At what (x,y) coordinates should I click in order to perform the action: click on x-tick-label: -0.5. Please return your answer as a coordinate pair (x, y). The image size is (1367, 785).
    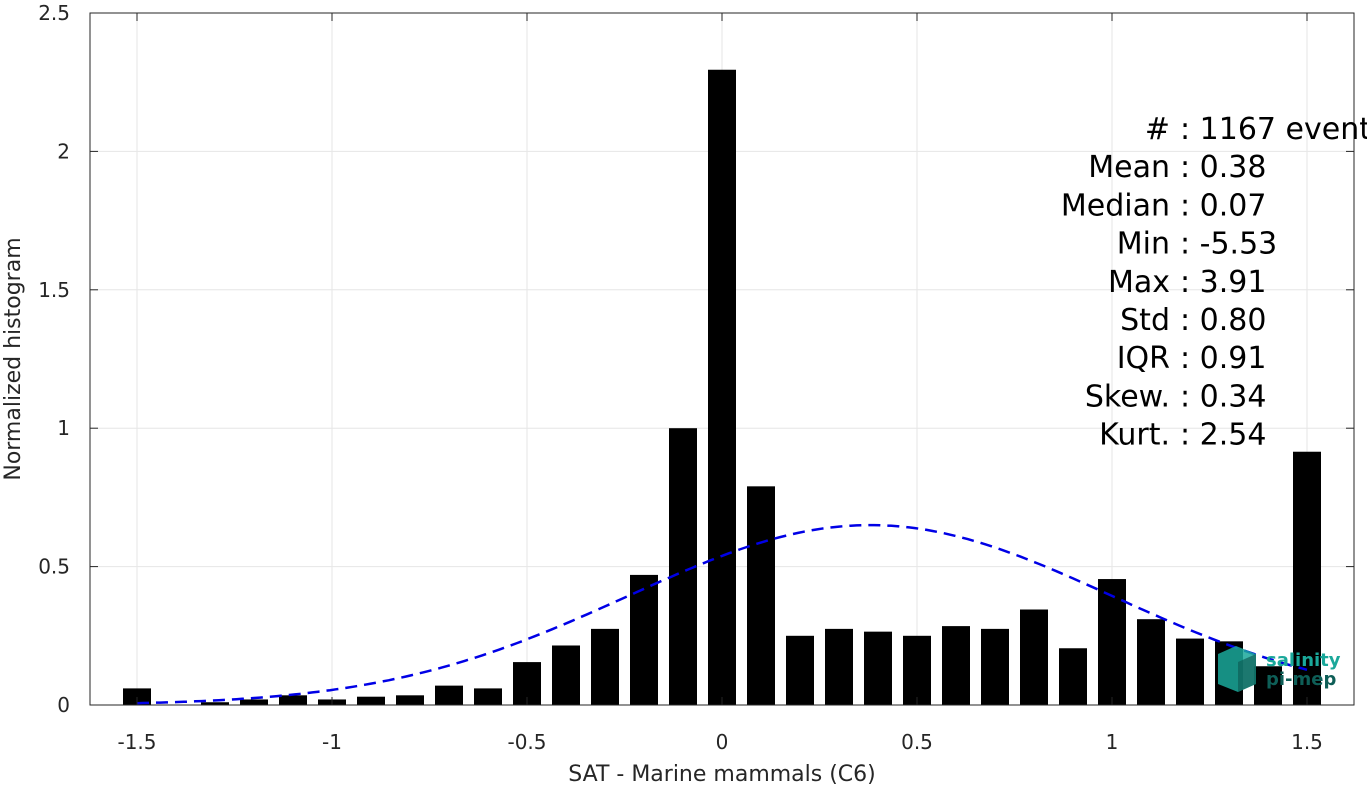
    Looking at the image, I should click on (526, 742).